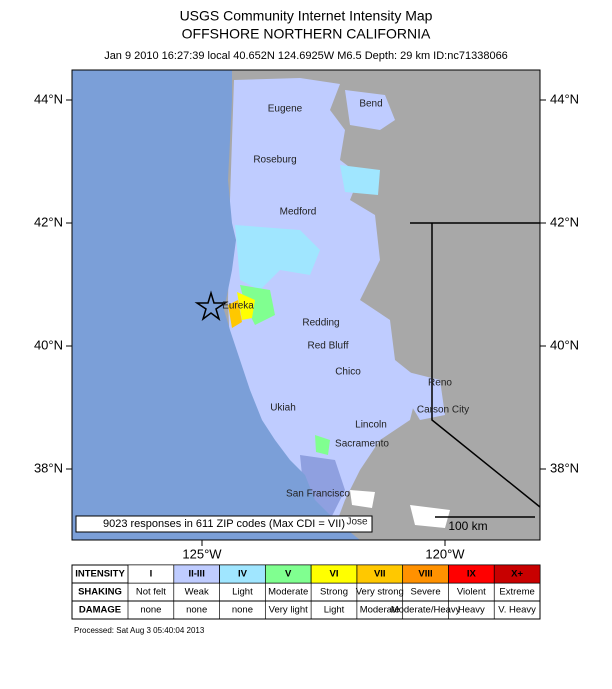 The width and height of the screenshot is (612, 689). What do you see at coordinates (288, 592) in the screenshot?
I see `legend-shaking: Moderate` at bounding box center [288, 592].